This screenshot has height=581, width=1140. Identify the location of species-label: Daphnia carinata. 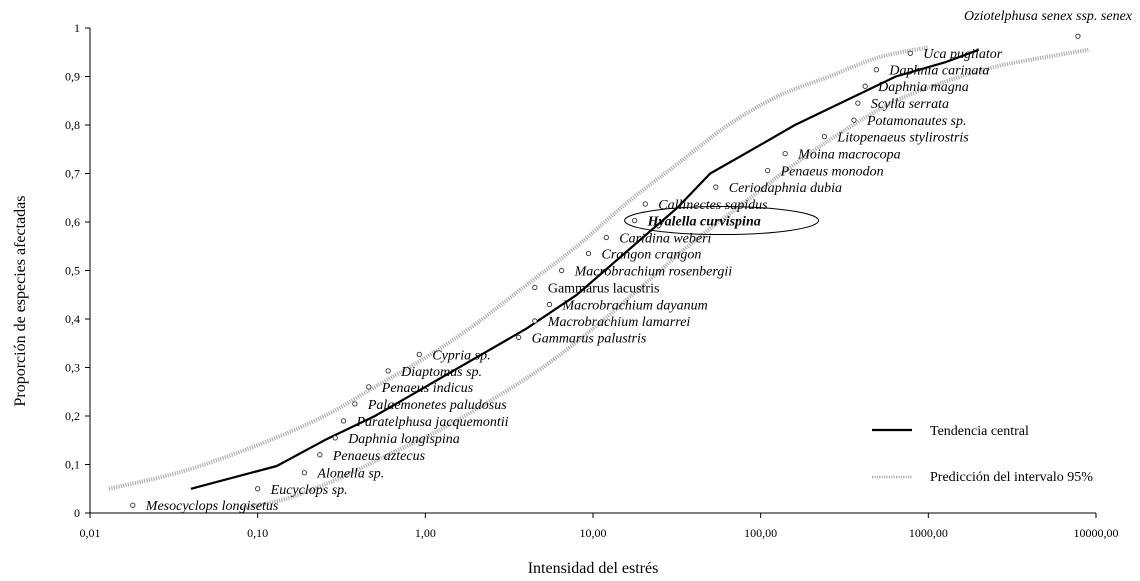
(938, 71).